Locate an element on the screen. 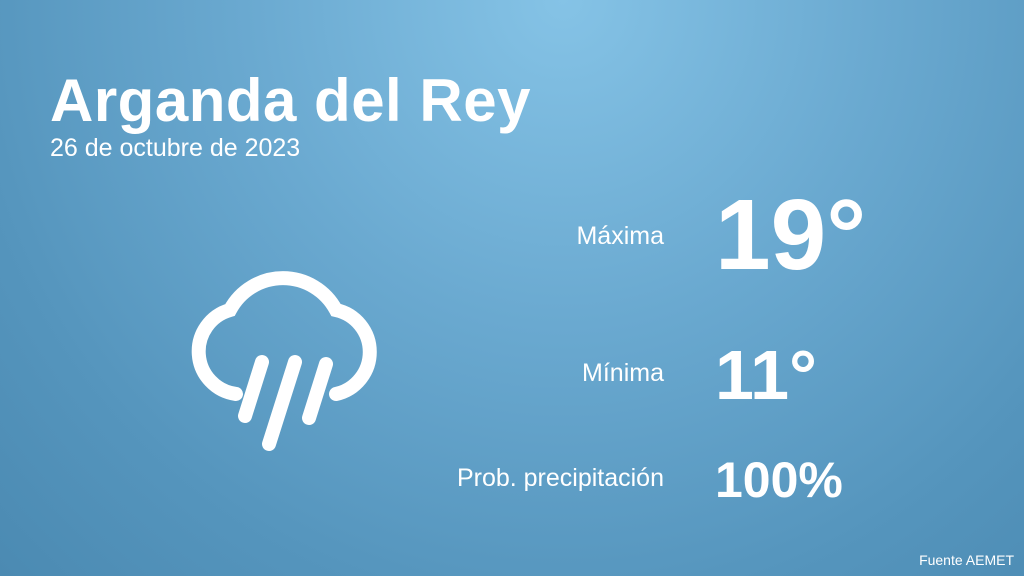  min-temp-label: Mínima is located at coordinates (623, 373).